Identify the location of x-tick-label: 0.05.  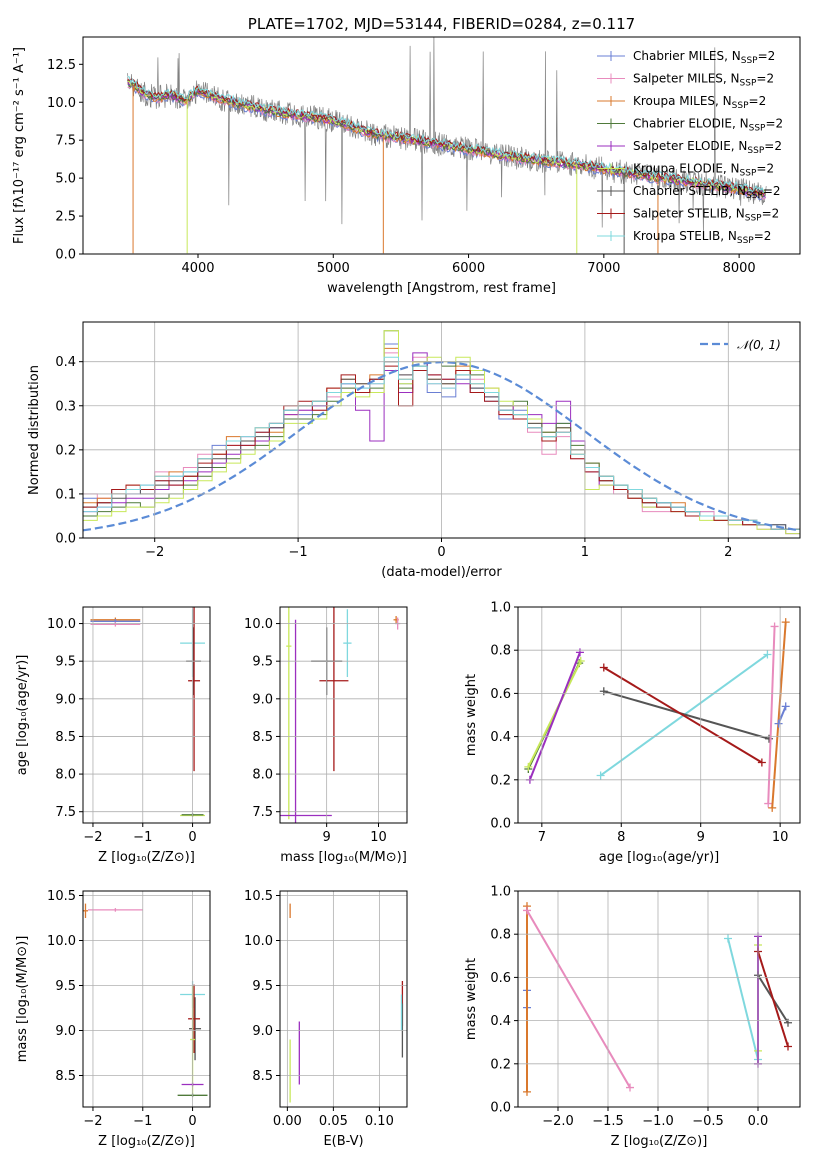
(333, 1121).